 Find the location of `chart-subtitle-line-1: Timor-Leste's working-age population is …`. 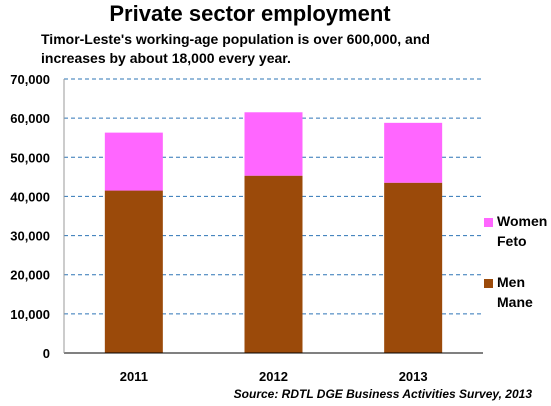

chart-subtitle-line-1: Timor-Leste's working-age population is … is located at coordinates (235, 39).